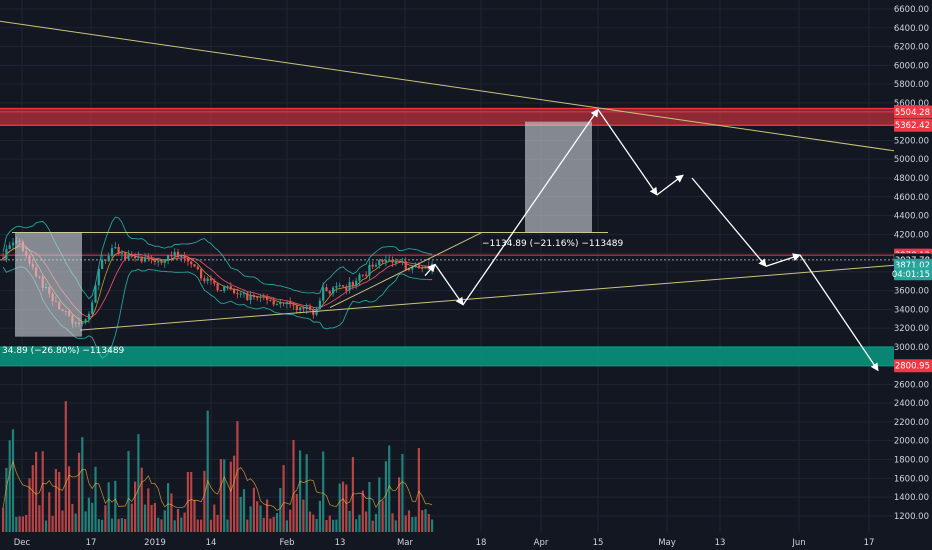  What do you see at coordinates (912, 126) in the screenshot?
I see `price-label-1: 5362.42` at bounding box center [912, 126].